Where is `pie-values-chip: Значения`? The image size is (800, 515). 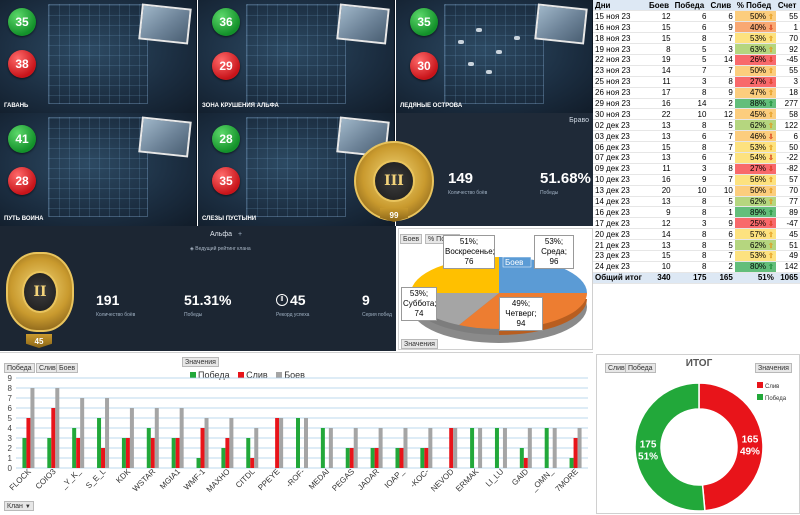
pie-values-chip: Значения is located at coordinates (419, 344).